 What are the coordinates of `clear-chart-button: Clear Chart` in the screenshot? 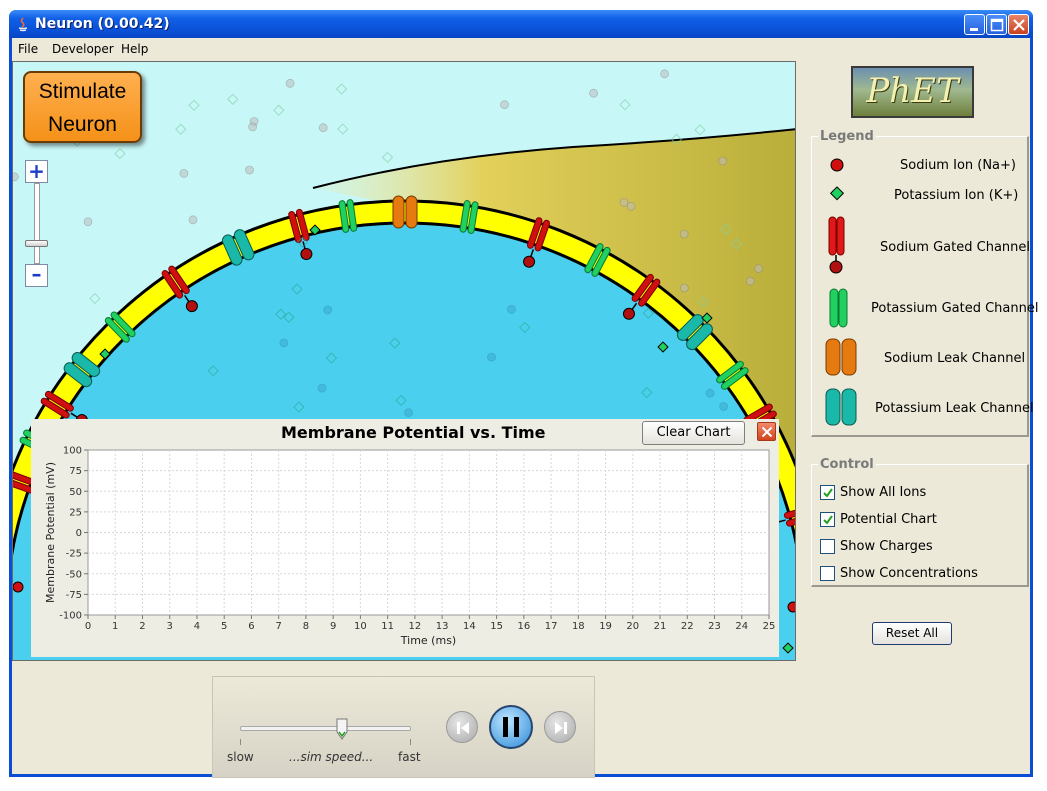 It's located at (693, 433).